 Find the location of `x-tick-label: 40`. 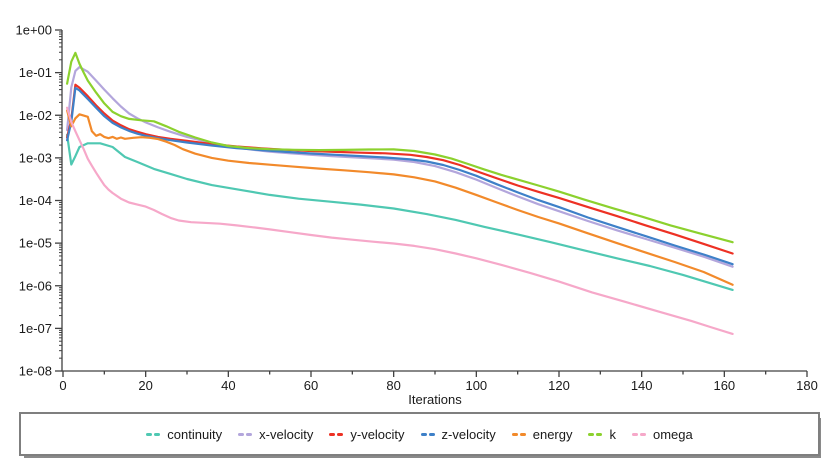

x-tick-label: 40 is located at coordinates (228, 385).